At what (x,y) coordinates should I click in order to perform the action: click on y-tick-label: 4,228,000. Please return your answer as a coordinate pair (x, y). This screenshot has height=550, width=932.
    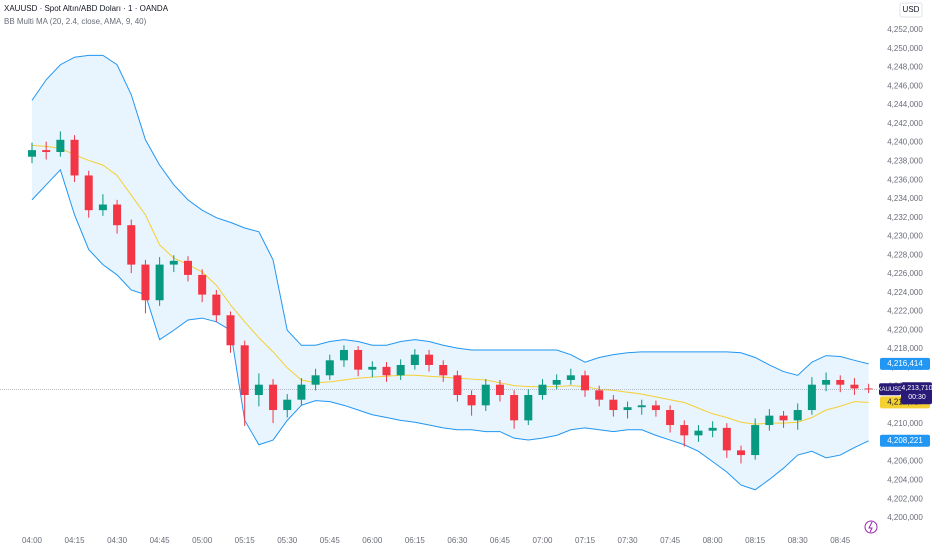
    Looking at the image, I should click on (905, 254).